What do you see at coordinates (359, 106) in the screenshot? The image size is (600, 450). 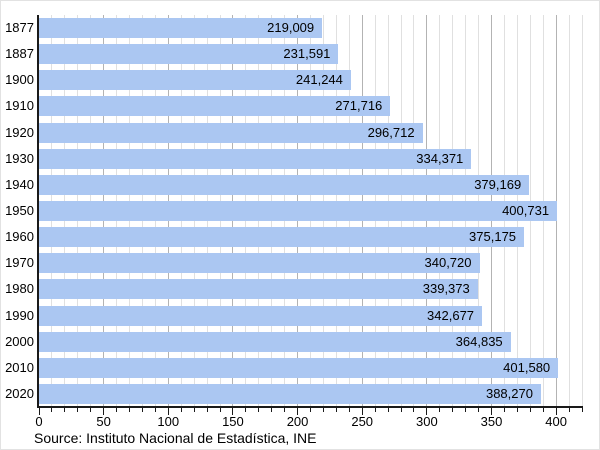 I see `bar-value-label: 271,716` at bounding box center [359, 106].